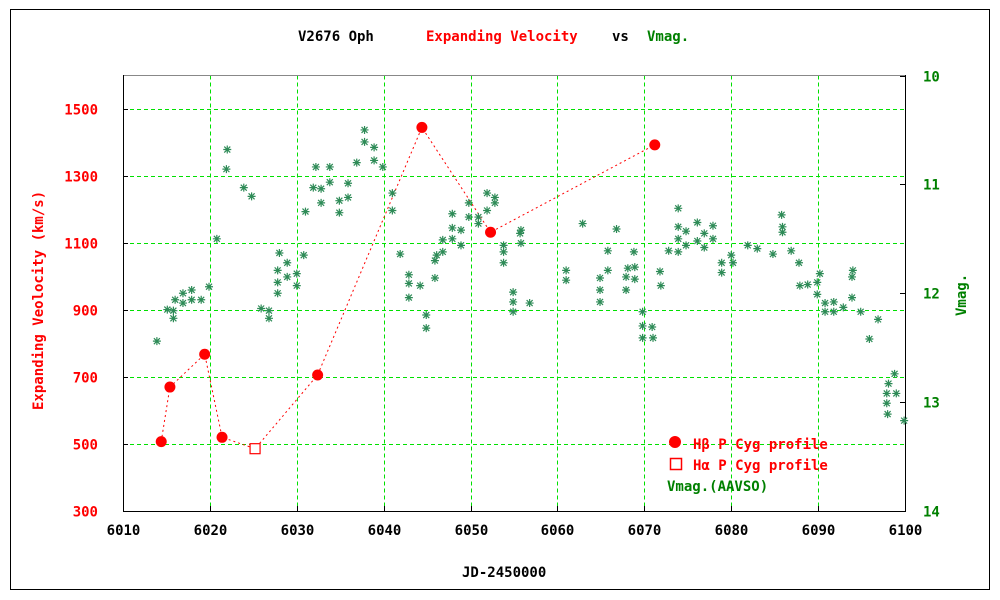 The width and height of the screenshot is (1000, 600). Describe the element at coordinates (124, 531) in the screenshot. I see `x-tick-label: 6010` at that location.